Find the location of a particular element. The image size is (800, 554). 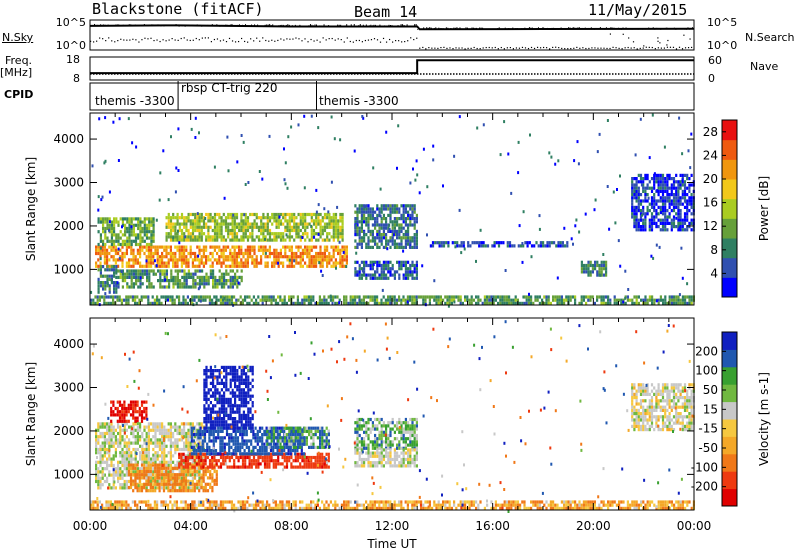

velocity-ytick-label: 3000 is located at coordinates (68, 388).